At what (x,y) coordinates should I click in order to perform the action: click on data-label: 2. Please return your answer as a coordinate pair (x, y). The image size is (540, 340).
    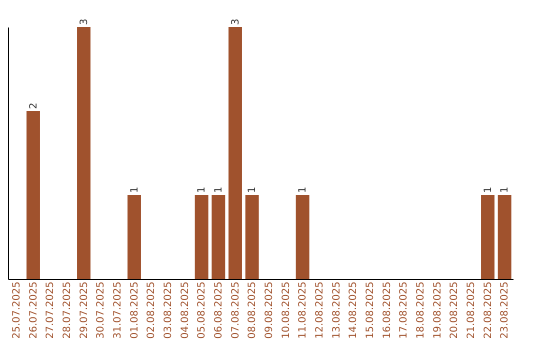
    Looking at the image, I should click on (34, 105).